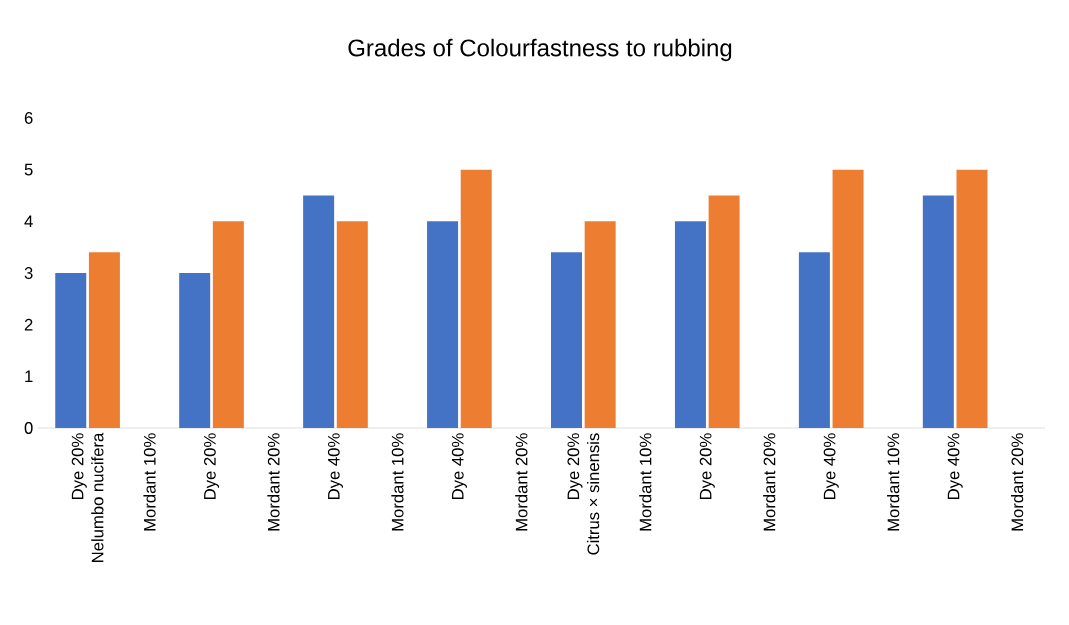  What do you see at coordinates (28, 324) in the screenshot?
I see `y-tick-label: 2` at bounding box center [28, 324].